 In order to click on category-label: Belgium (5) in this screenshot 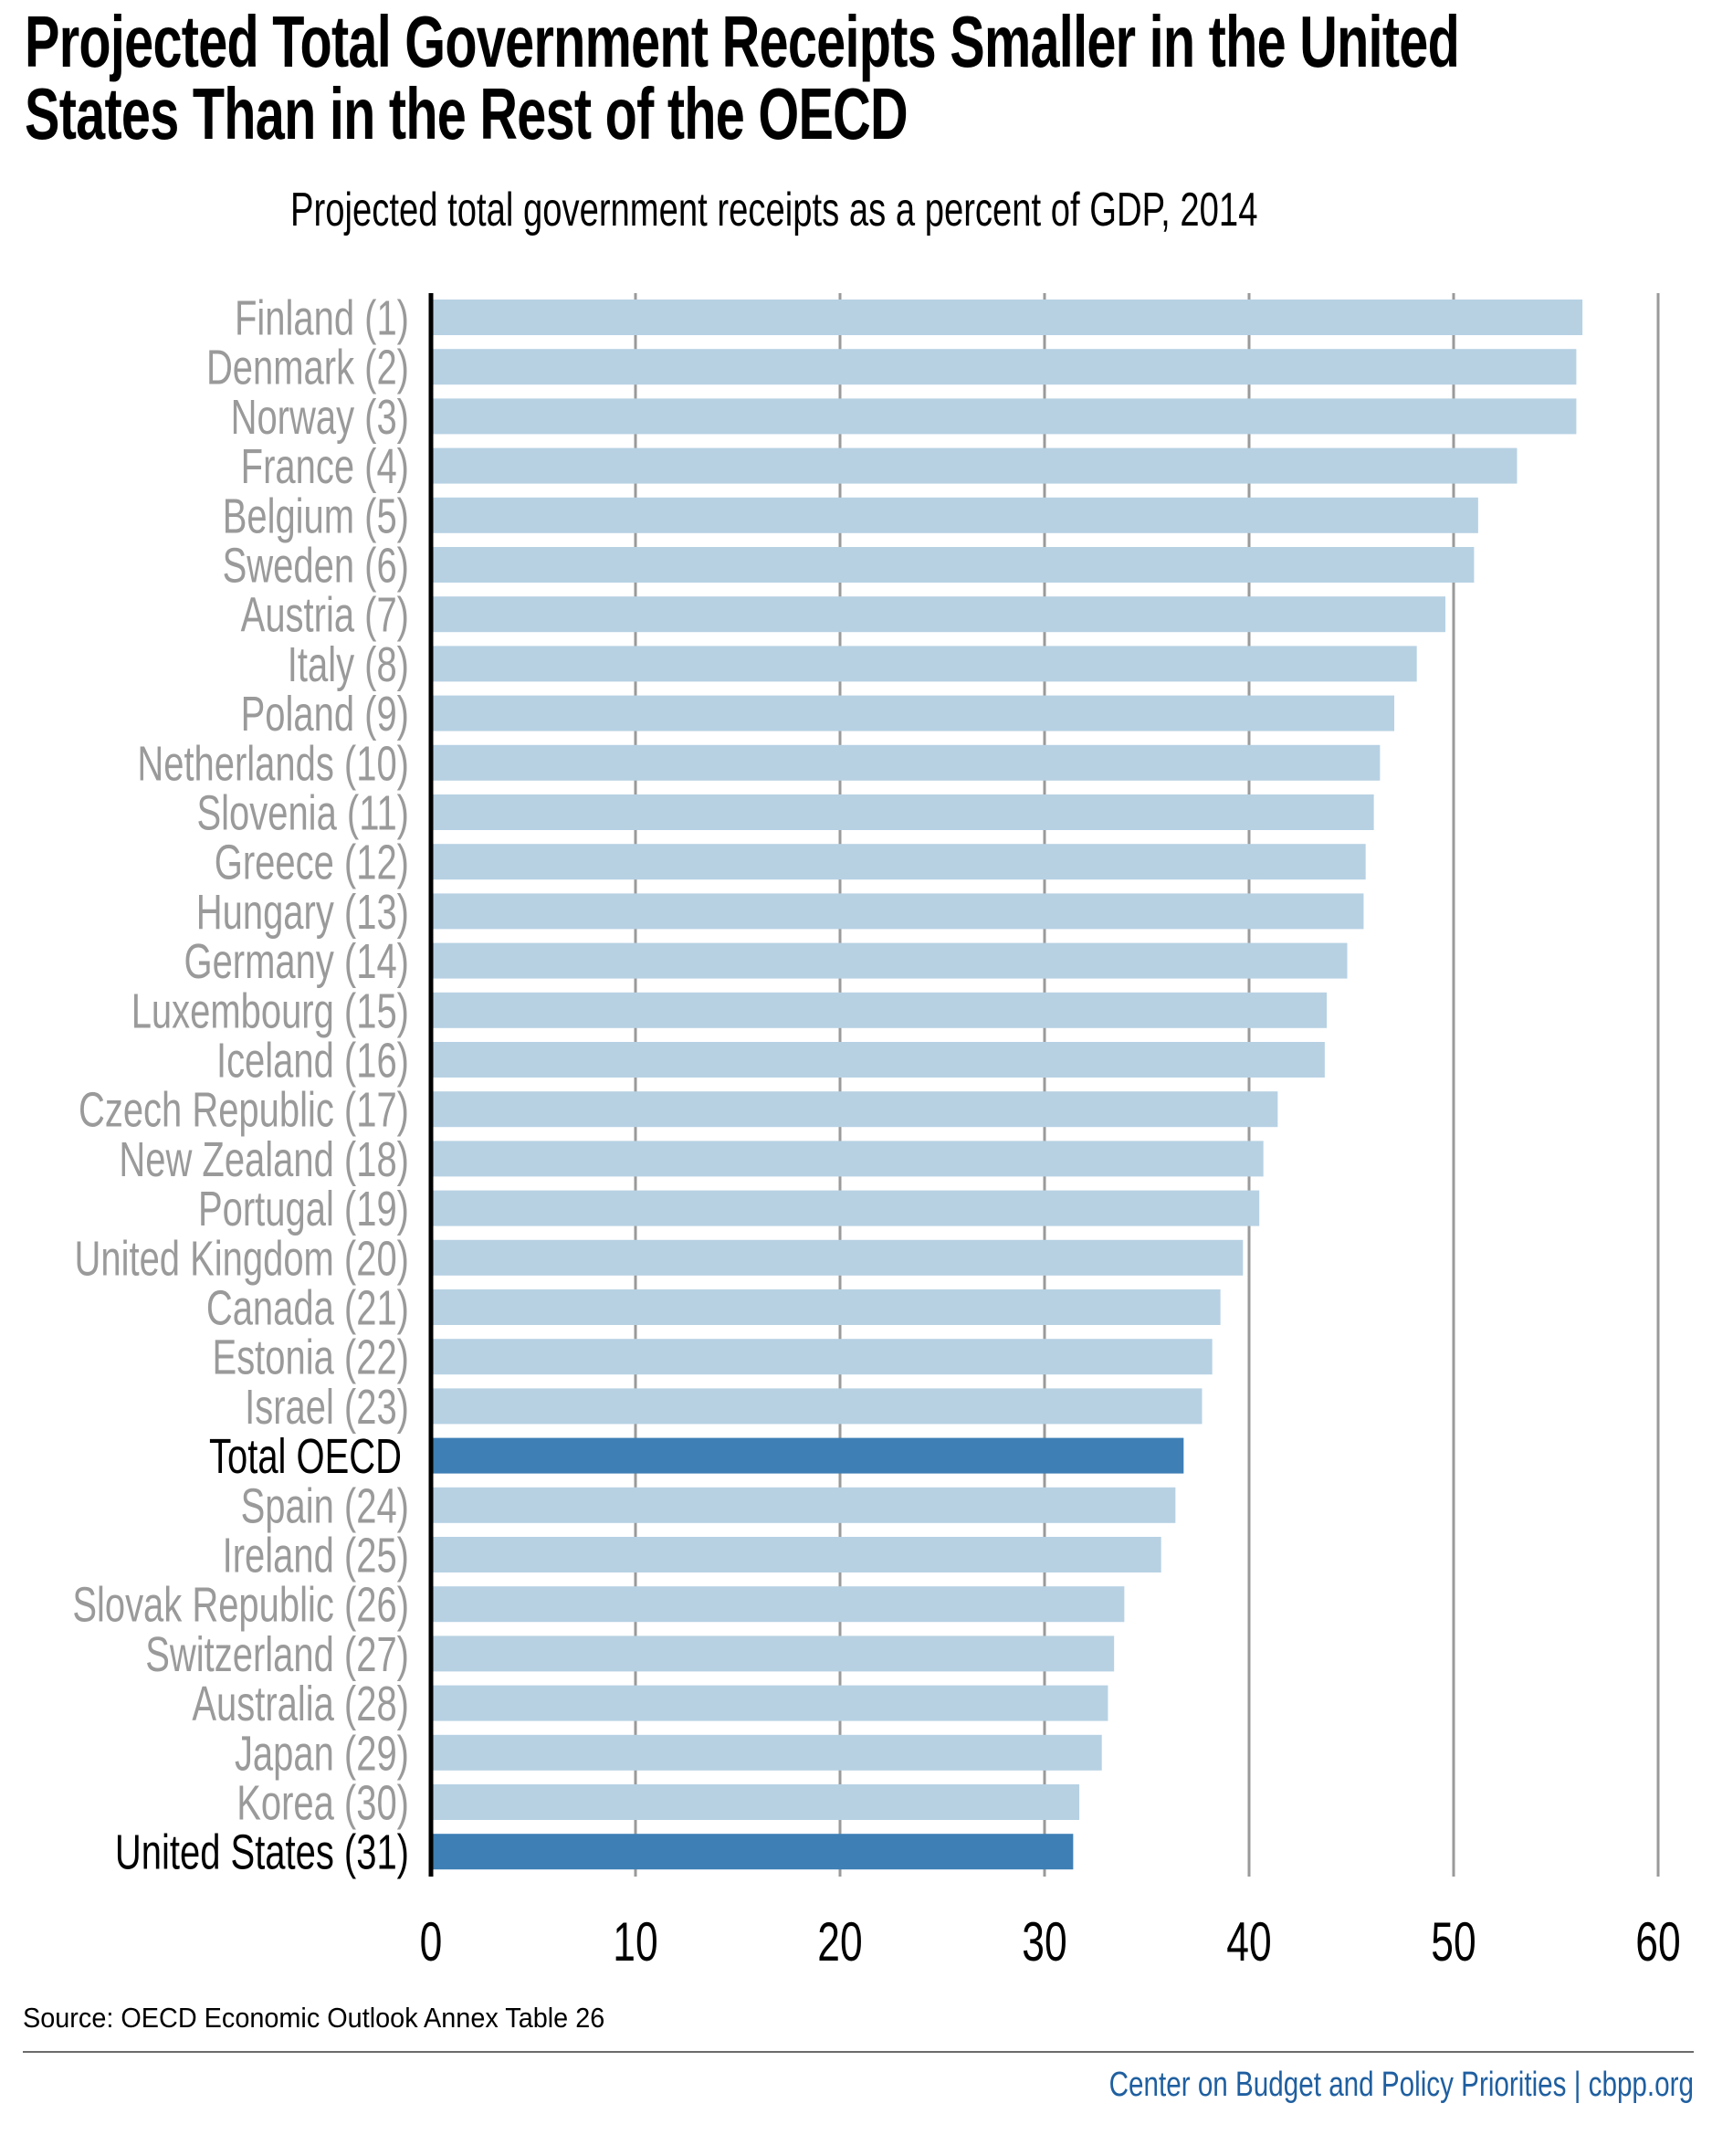, I will do `click(316, 516)`.